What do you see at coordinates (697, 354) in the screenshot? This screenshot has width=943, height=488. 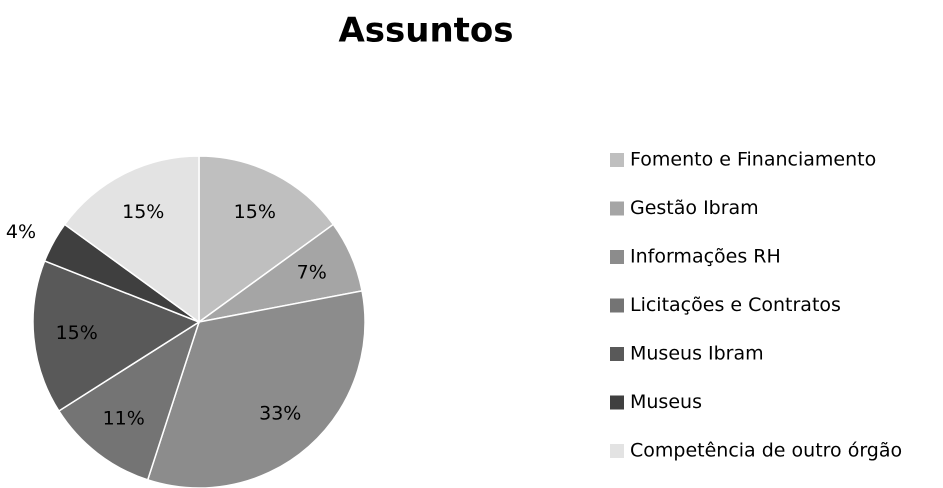 I see `legend-label: Museus Ibram` at bounding box center [697, 354].